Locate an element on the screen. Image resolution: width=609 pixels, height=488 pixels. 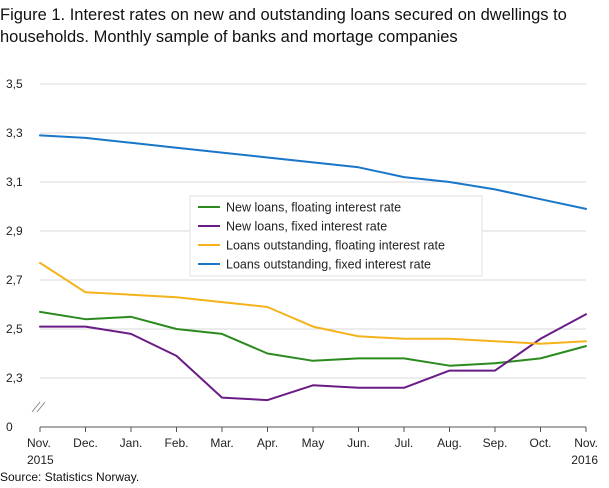
legend-label: Loans outstanding, fixed interest rate is located at coordinates (328, 265).